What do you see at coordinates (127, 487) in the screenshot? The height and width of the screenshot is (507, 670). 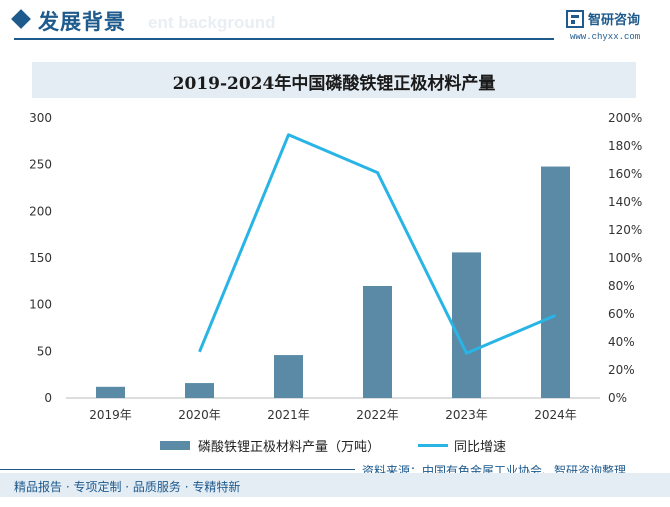 I see `footer-slogan: 精品报告 · 专项定制 · 品质服务 · 专精特新` at bounding box center [127, 487].